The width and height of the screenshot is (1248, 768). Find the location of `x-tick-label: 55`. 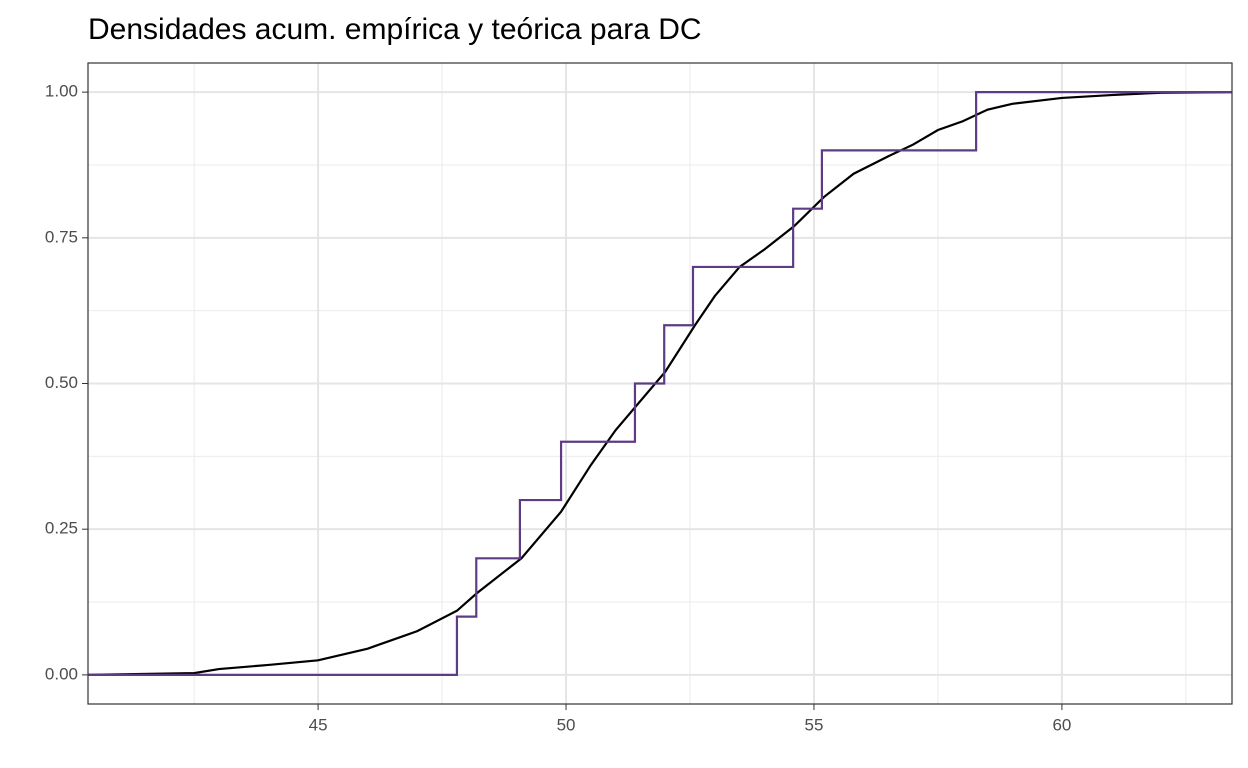

x-tick-label: 55 is located at coordinates (814, 724).